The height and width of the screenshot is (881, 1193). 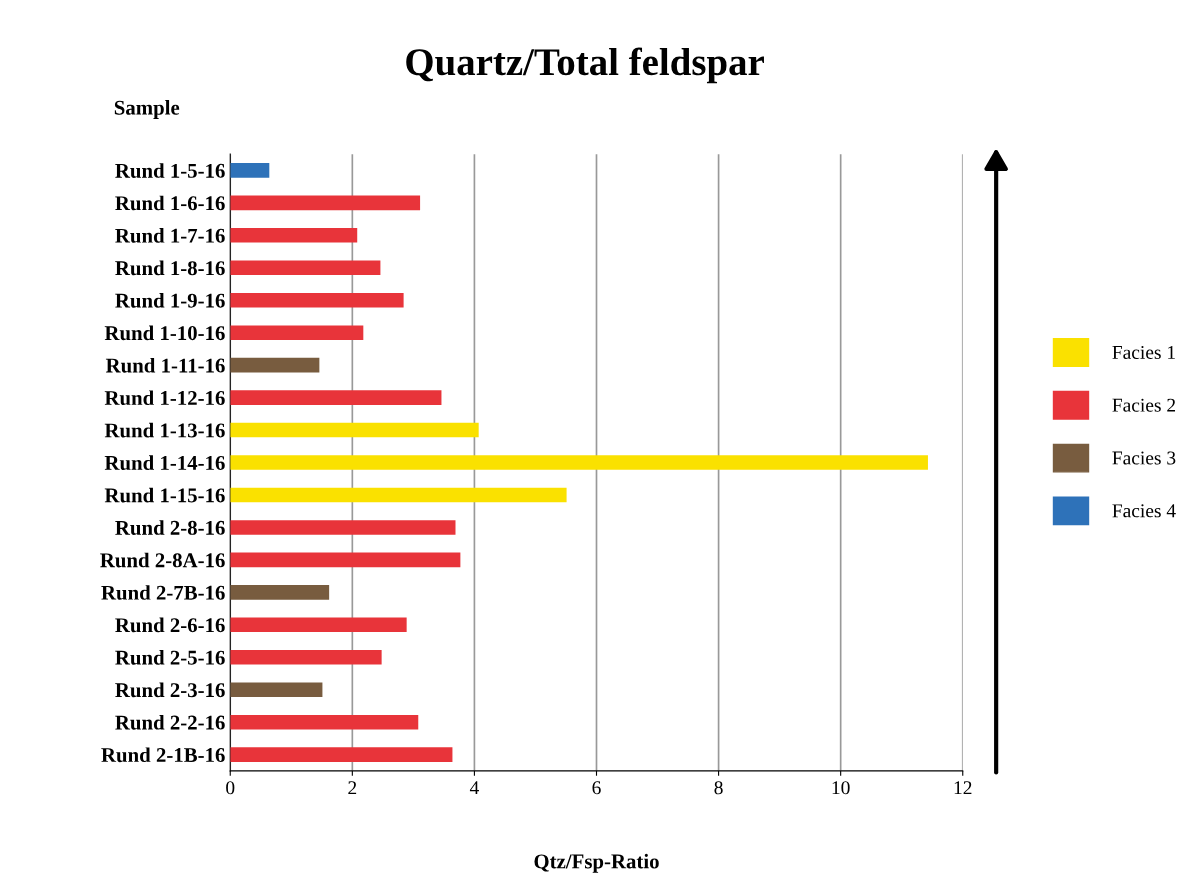 I want to click on legend-label: Facies 1, so click(x=1143, y=352).